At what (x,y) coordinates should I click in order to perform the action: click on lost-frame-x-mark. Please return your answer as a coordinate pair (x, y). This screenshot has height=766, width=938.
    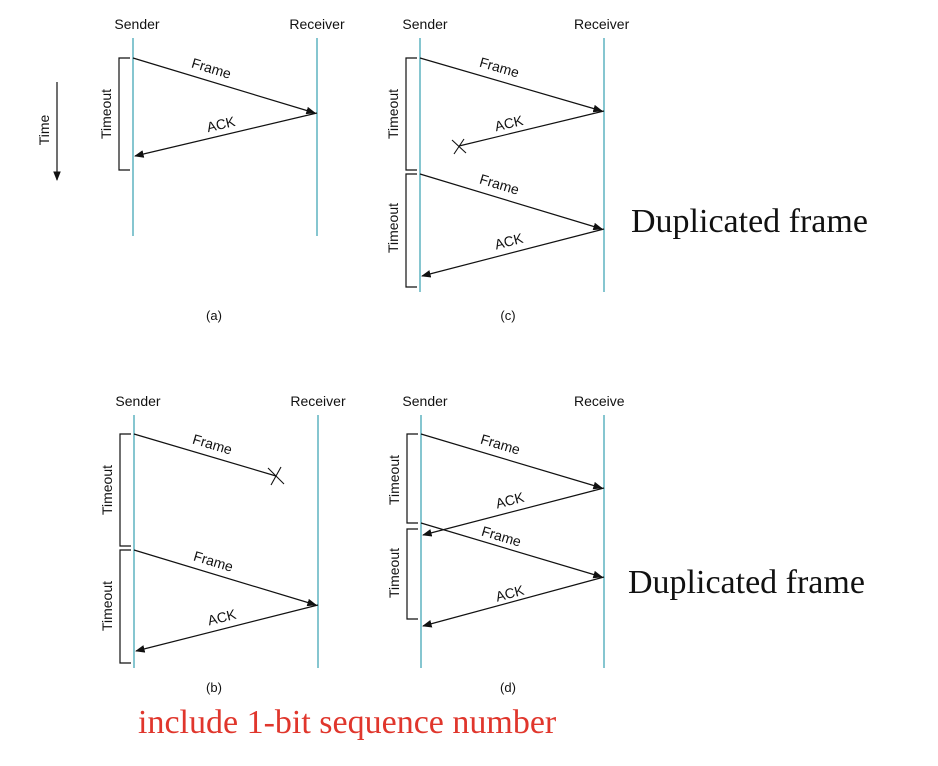
    Looking at the image, I should click on (276, 476).